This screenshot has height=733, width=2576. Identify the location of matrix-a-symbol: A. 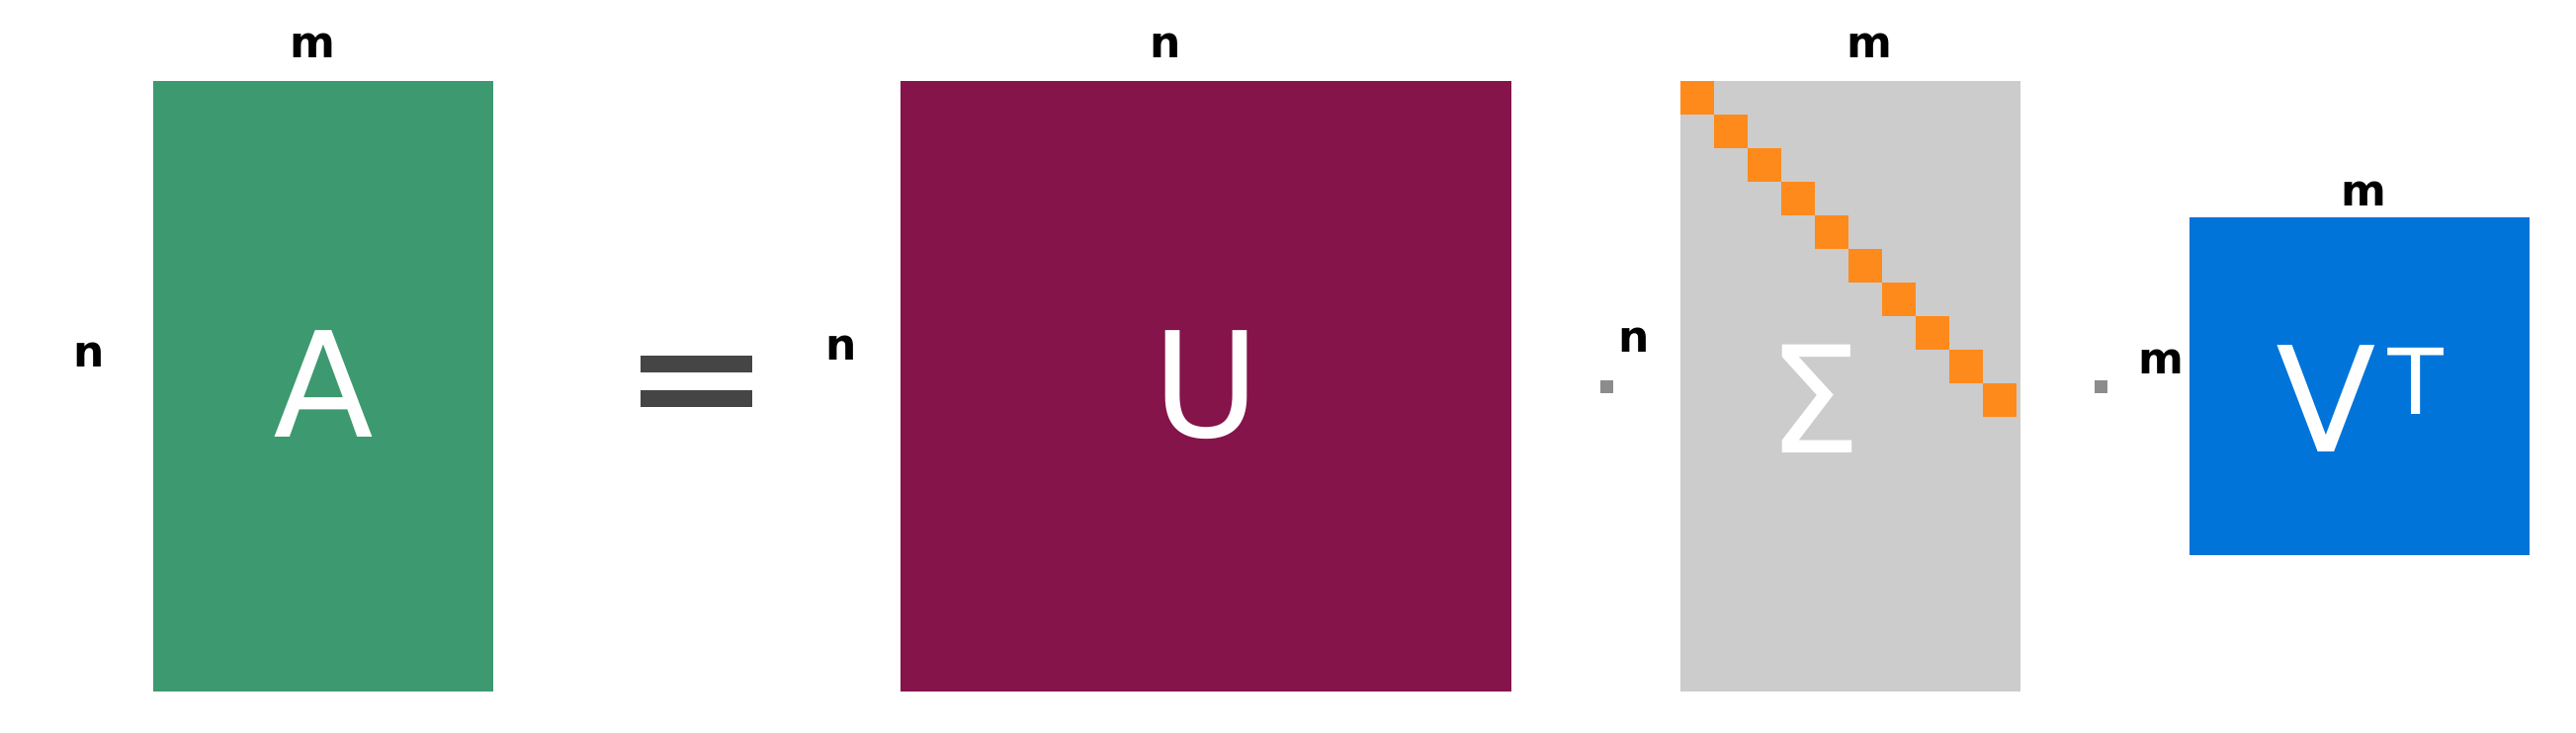
(323, 386).